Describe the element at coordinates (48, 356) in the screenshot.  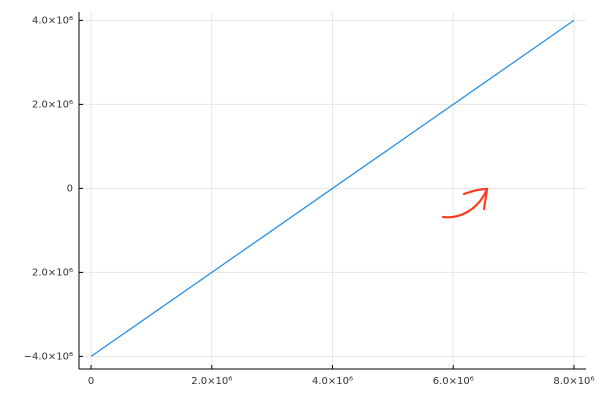
I see `y-tick-label: −4.0×10⁶` at that location.